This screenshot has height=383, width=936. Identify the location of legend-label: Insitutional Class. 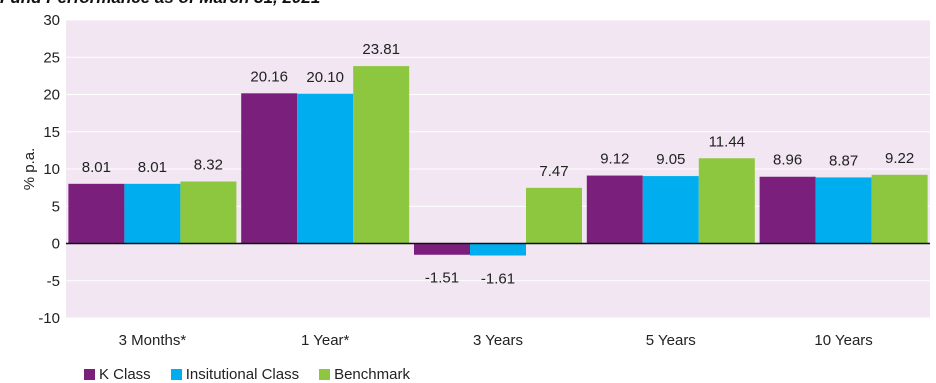
(242, 374).